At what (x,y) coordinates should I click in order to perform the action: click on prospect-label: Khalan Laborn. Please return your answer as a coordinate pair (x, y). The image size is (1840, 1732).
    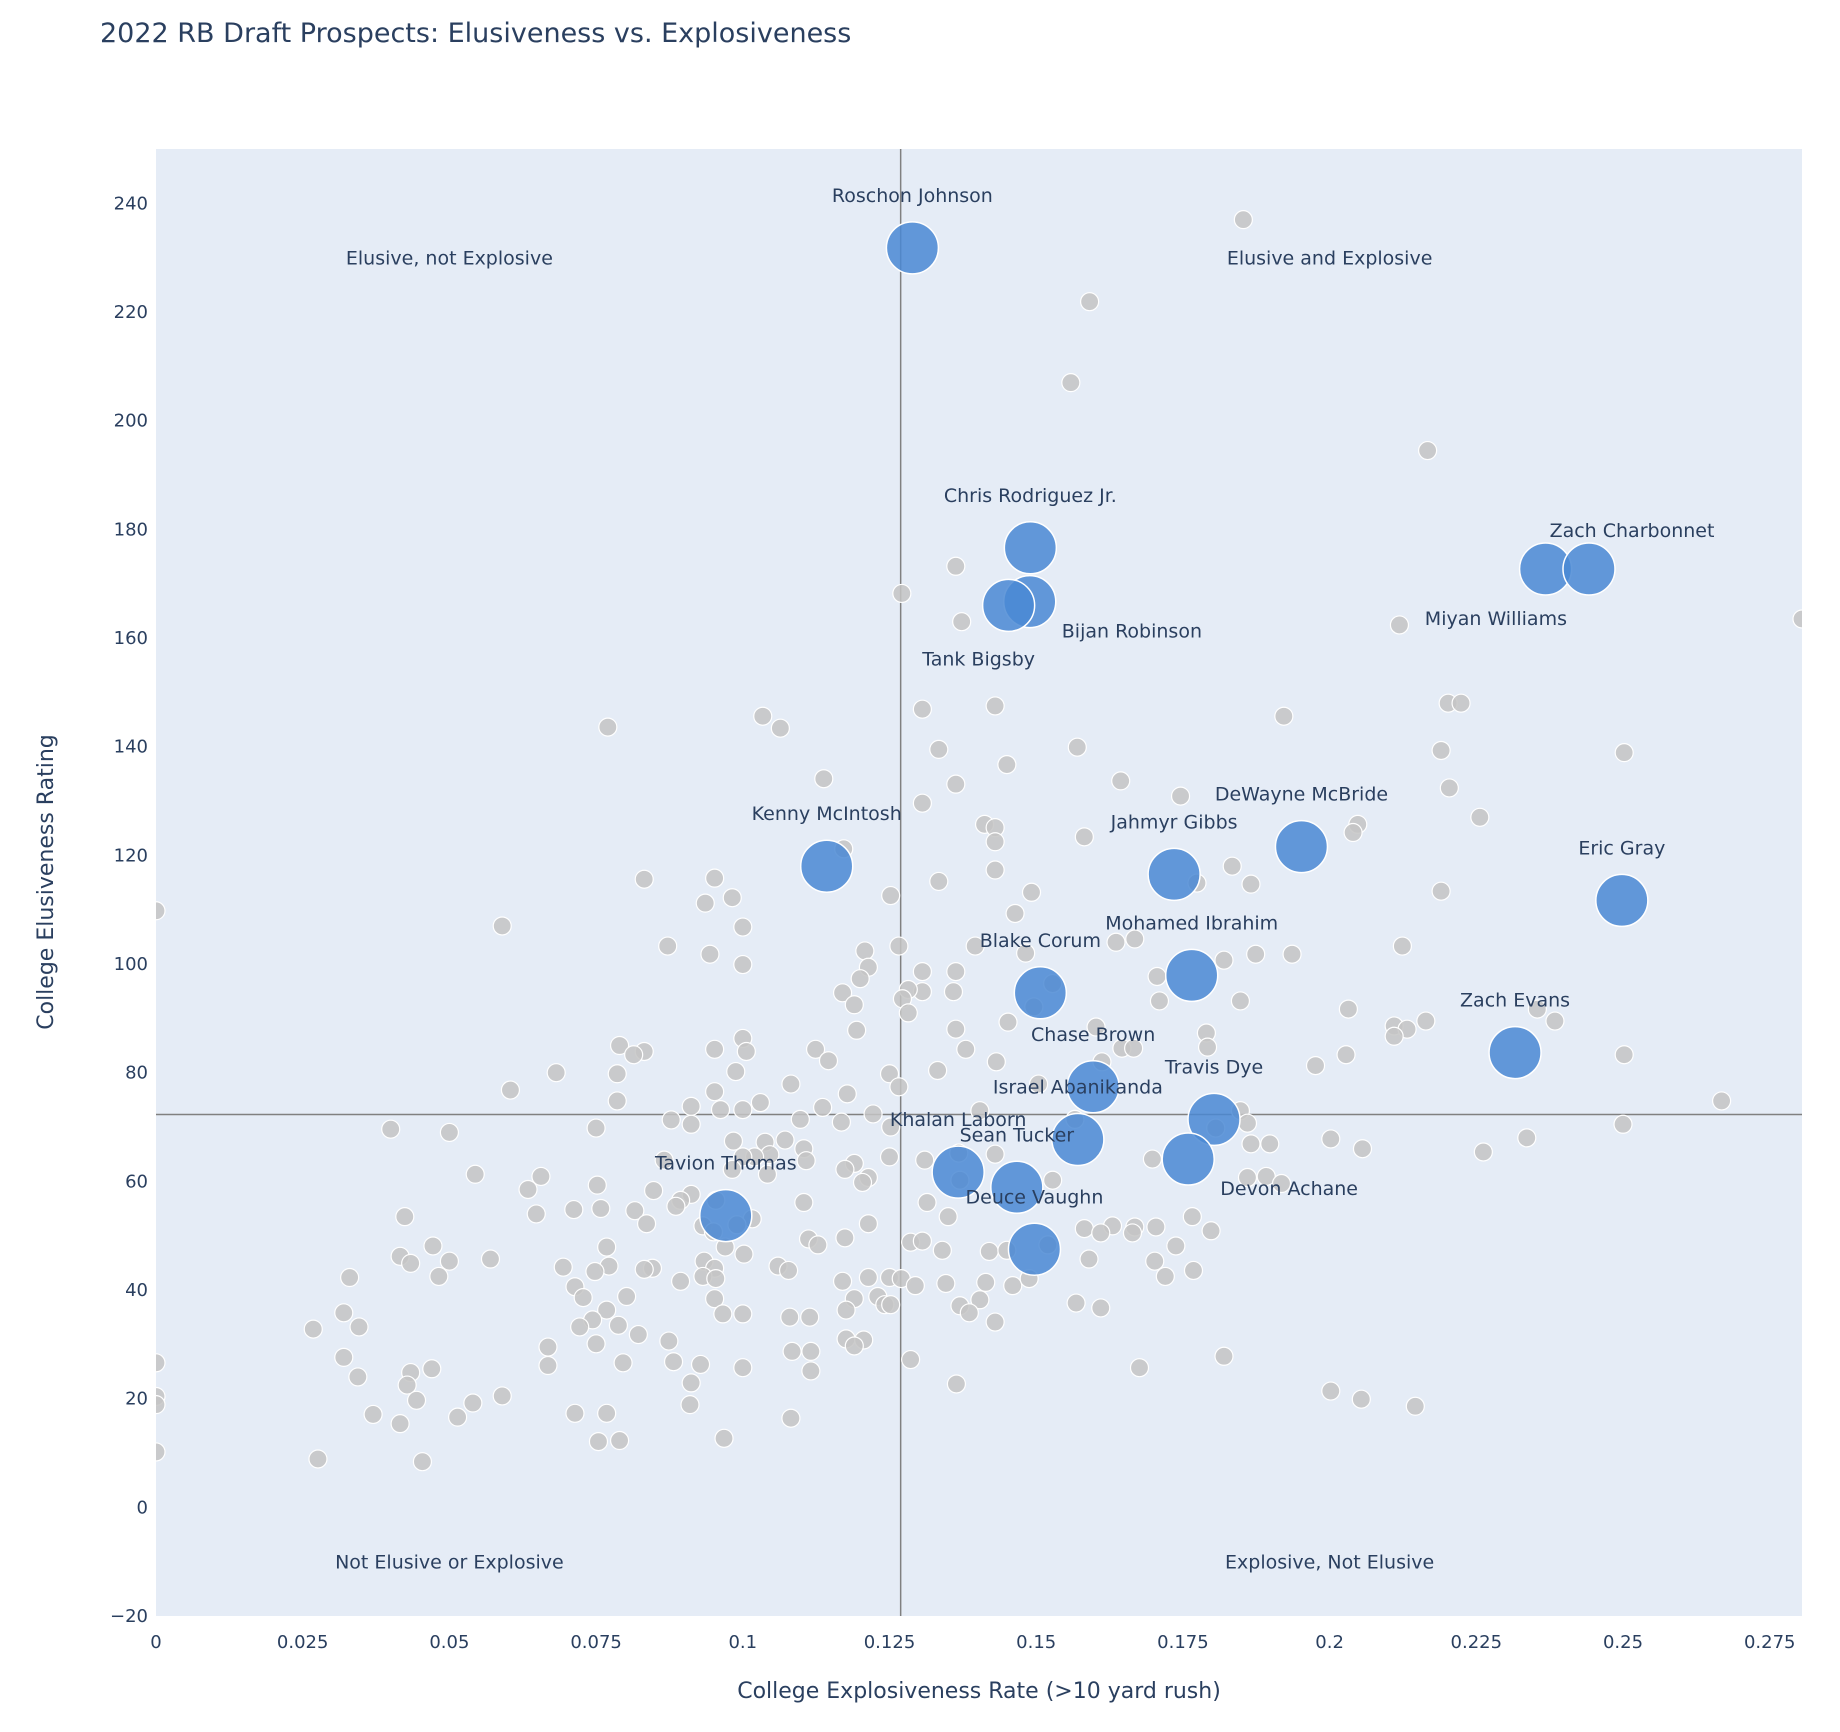
    Looking at the image, I should click on (958, 1120).